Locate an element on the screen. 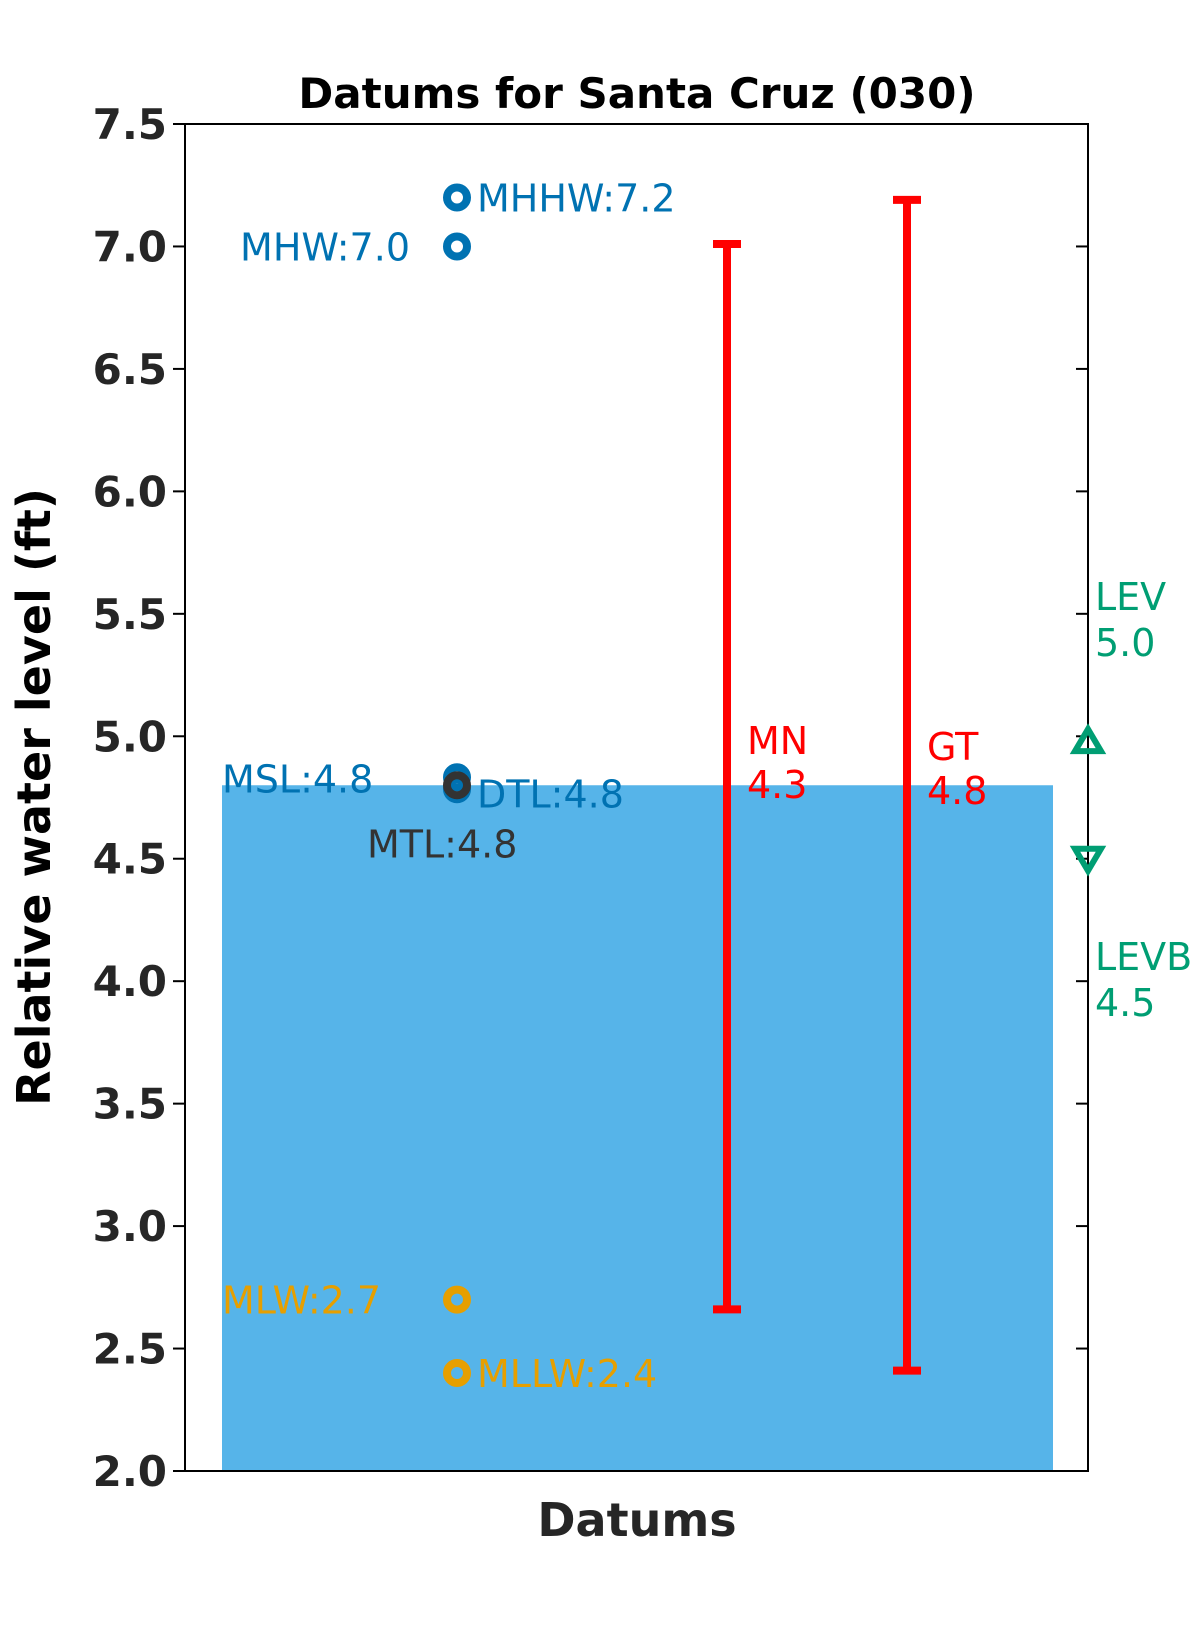 Image resolution: width=1200 pixels, height=1650 pixels. y-tick-label: 3.0 is located at coordinates (130, 1226).